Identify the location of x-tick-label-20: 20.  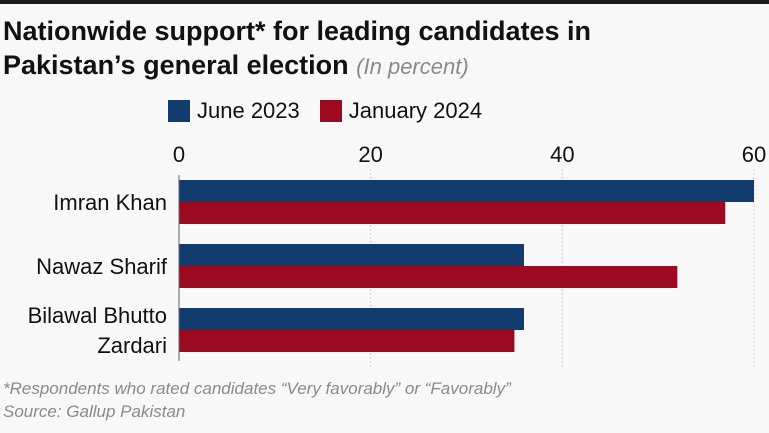
(370, 154).